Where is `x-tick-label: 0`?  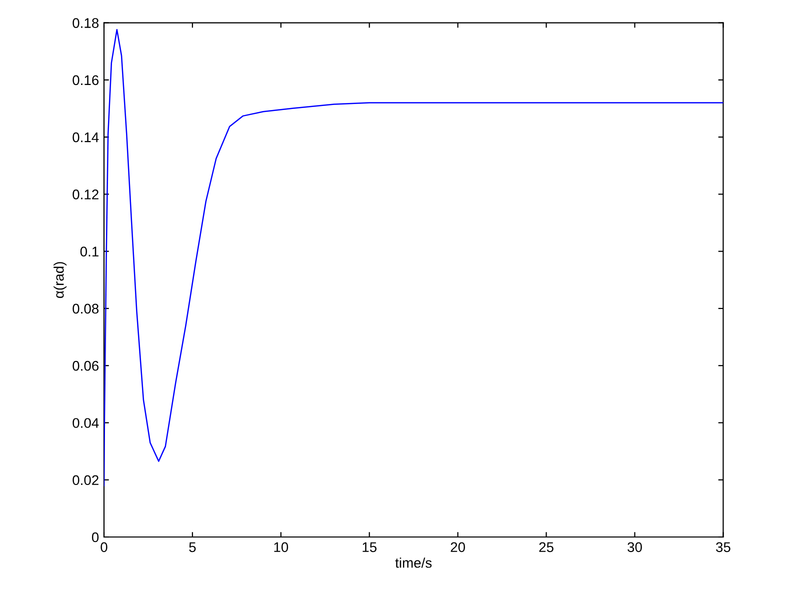
x-tick-label: 0 is located at coordinates (104, 547).